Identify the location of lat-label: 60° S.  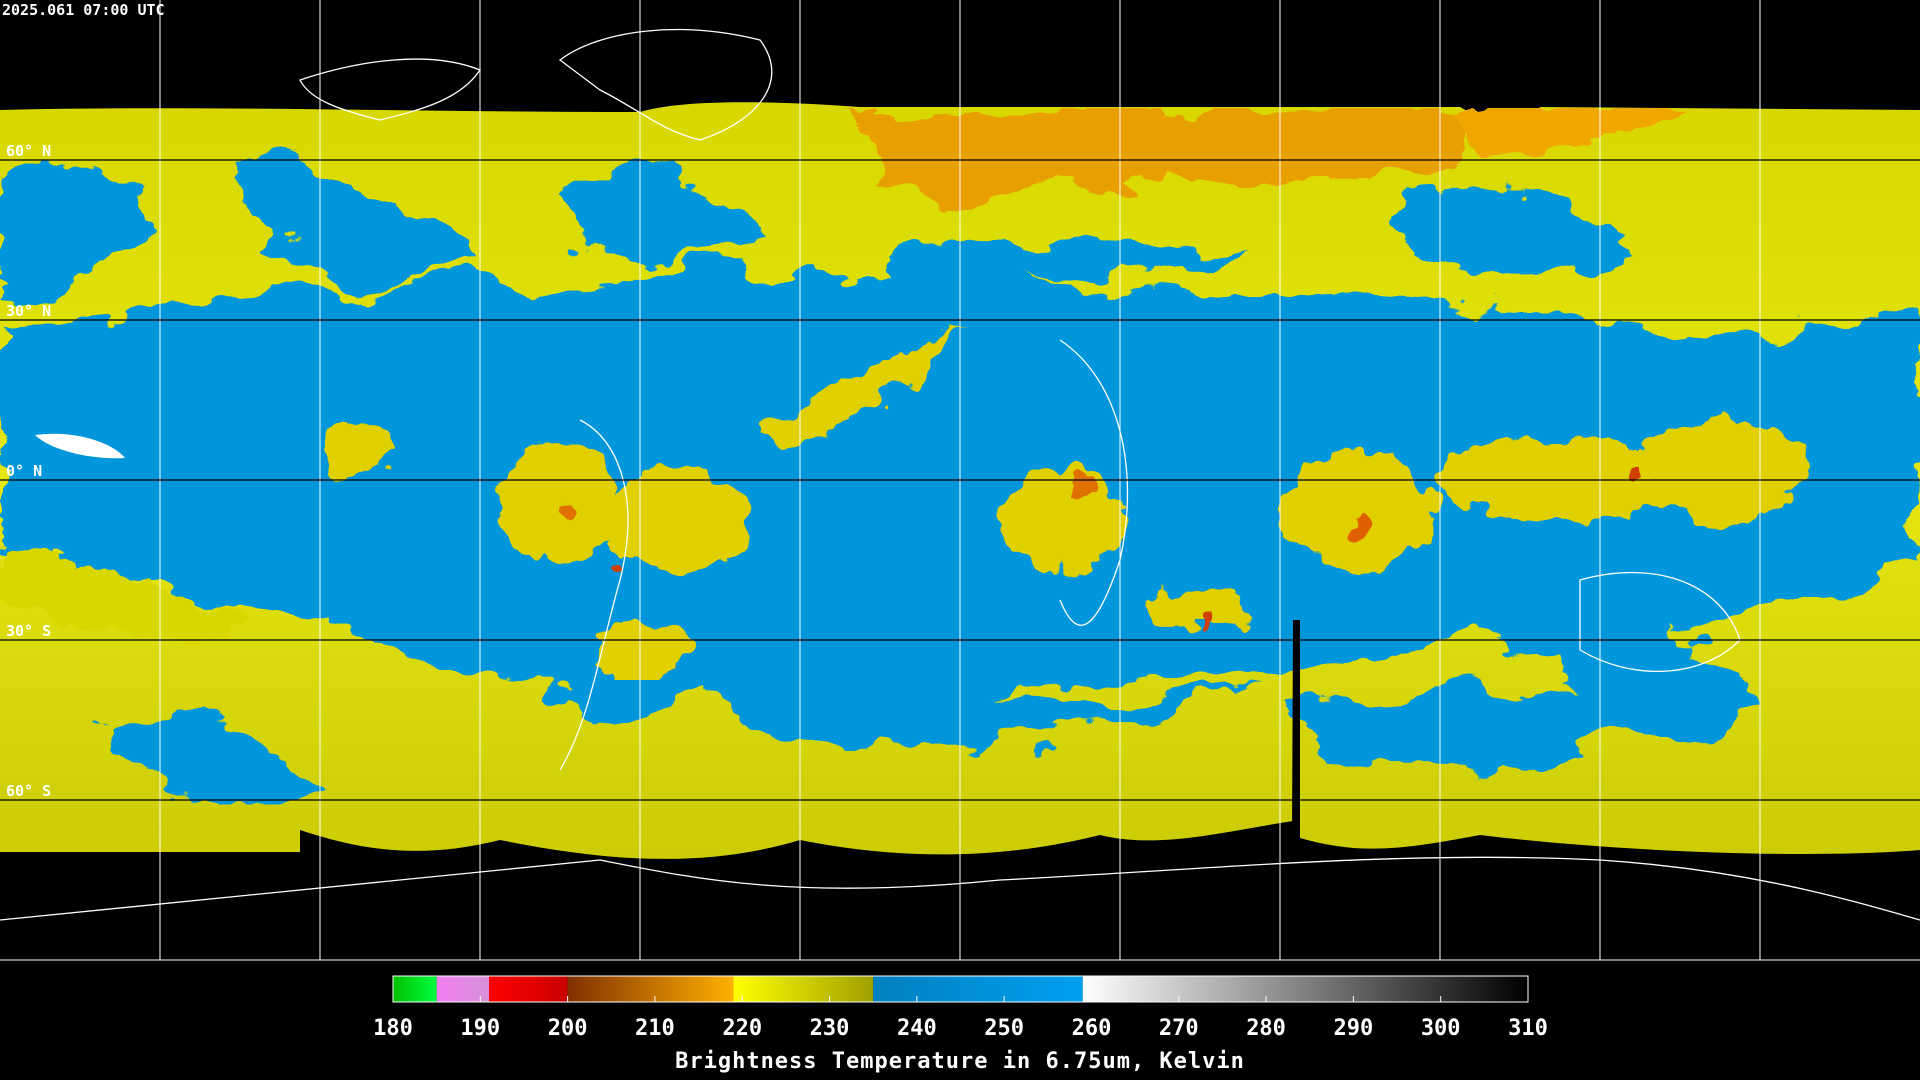
(28, 791).